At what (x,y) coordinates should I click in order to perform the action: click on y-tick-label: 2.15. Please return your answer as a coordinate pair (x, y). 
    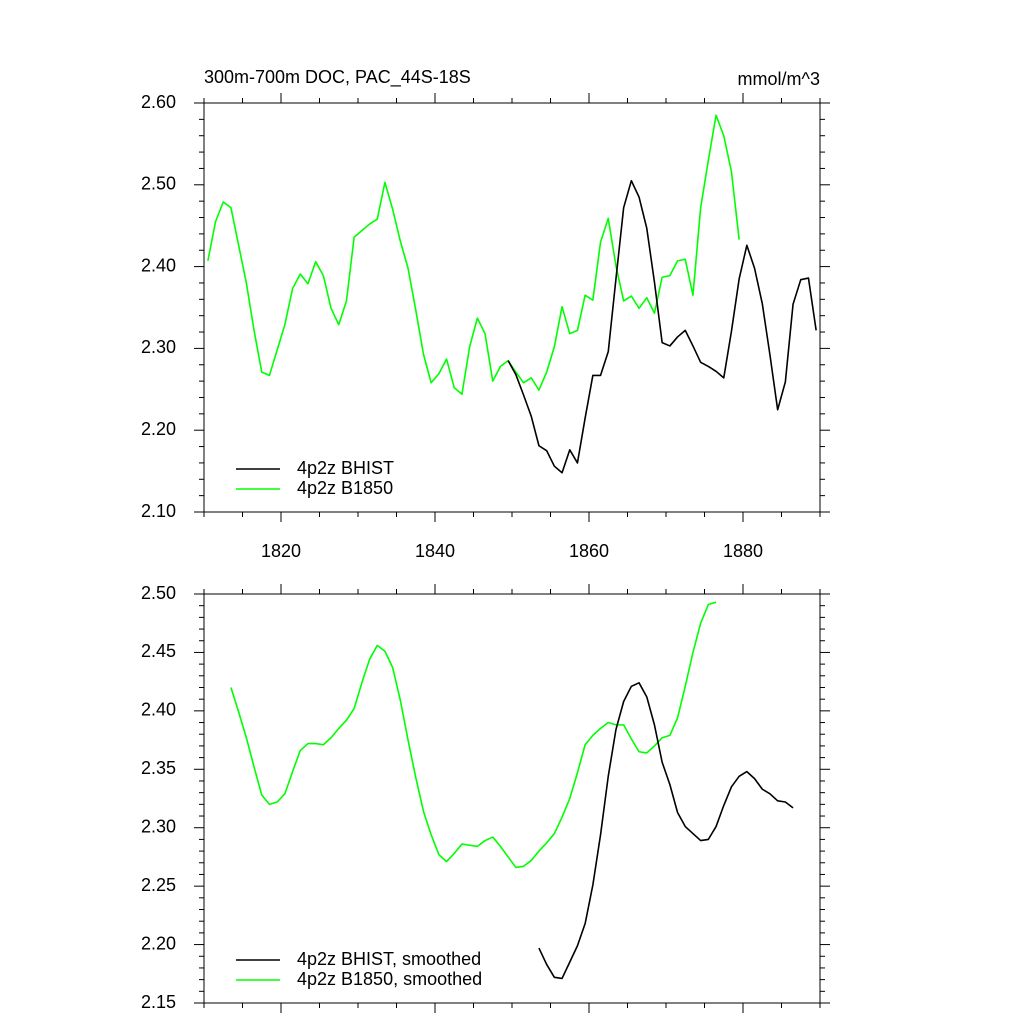
    Looking at the image, I should click on (158, 1002).